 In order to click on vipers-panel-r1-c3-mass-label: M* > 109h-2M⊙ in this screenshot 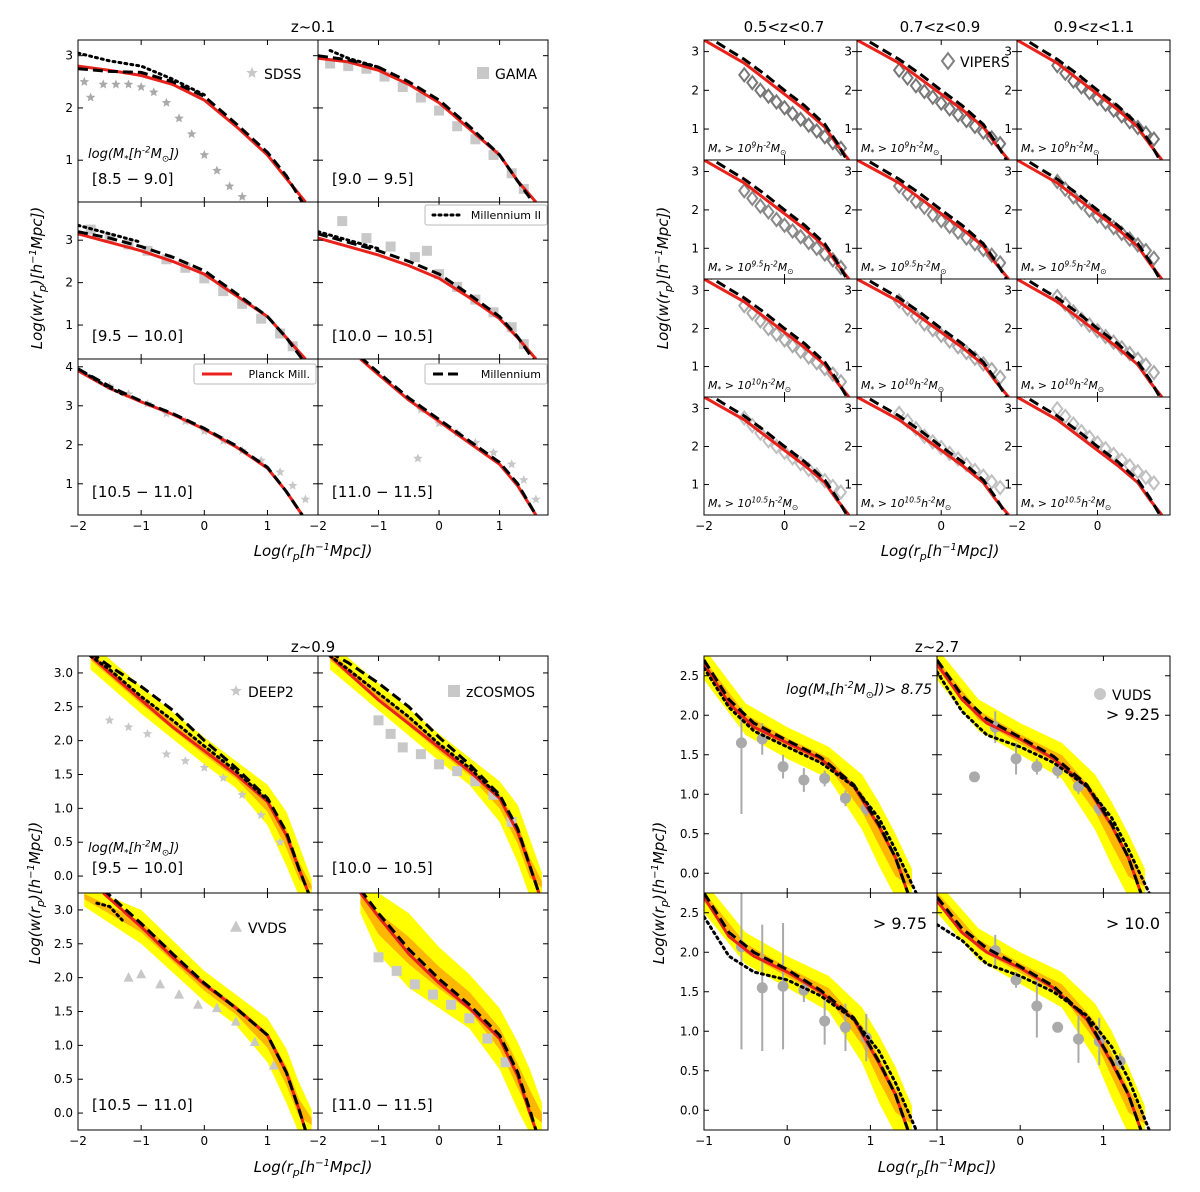, I will do `click(1060, 148)`.